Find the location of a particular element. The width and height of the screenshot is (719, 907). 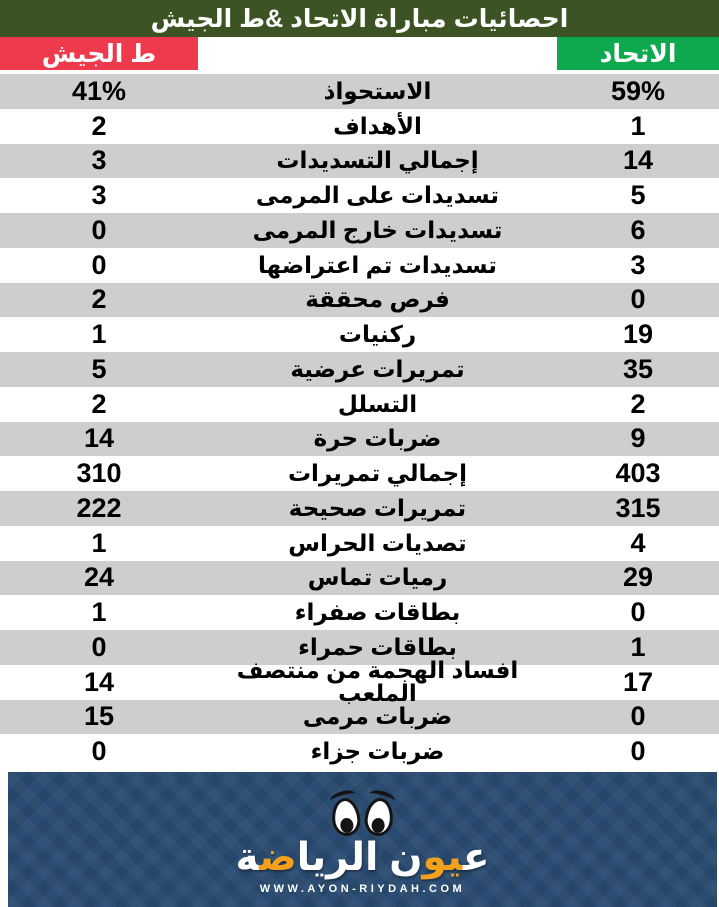

stat-row: 14 افساد الهجمة من منتصف الملعب 17 is located at coordinates (359, 682).